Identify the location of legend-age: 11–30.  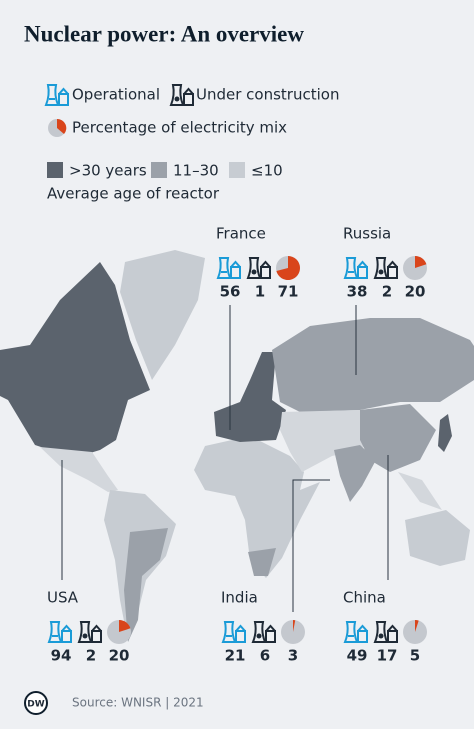
(196, 171).